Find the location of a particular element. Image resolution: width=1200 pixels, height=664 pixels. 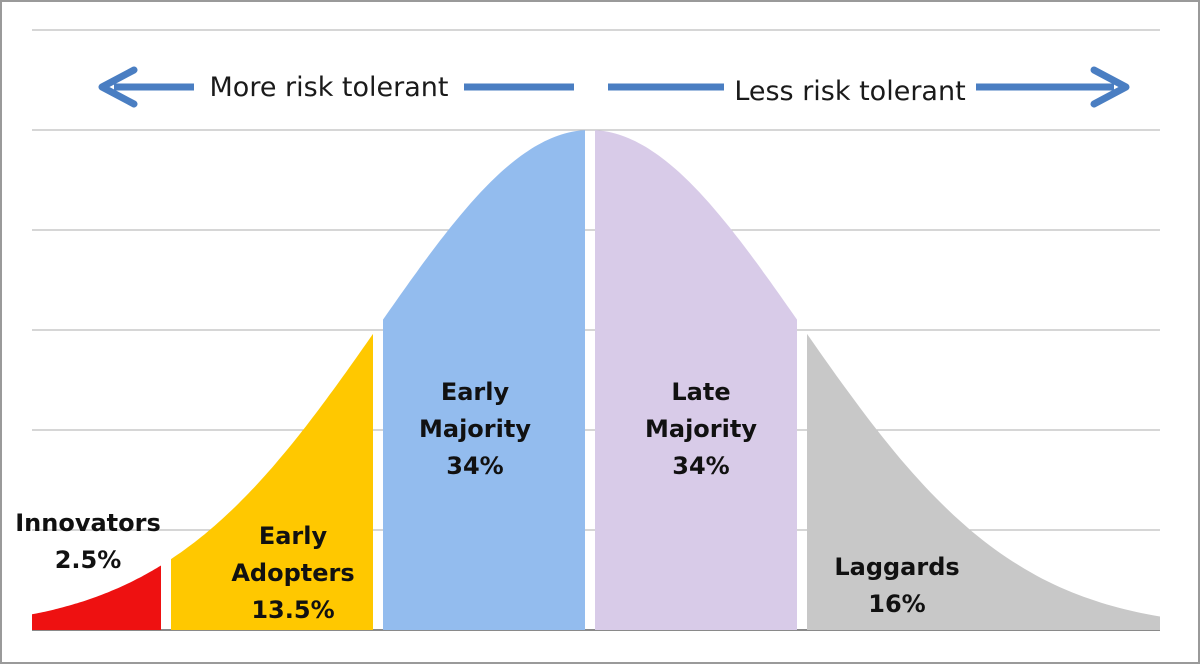

less-risk-tolerant-text: Less risk tolerant is located at coordinates (849, 91).